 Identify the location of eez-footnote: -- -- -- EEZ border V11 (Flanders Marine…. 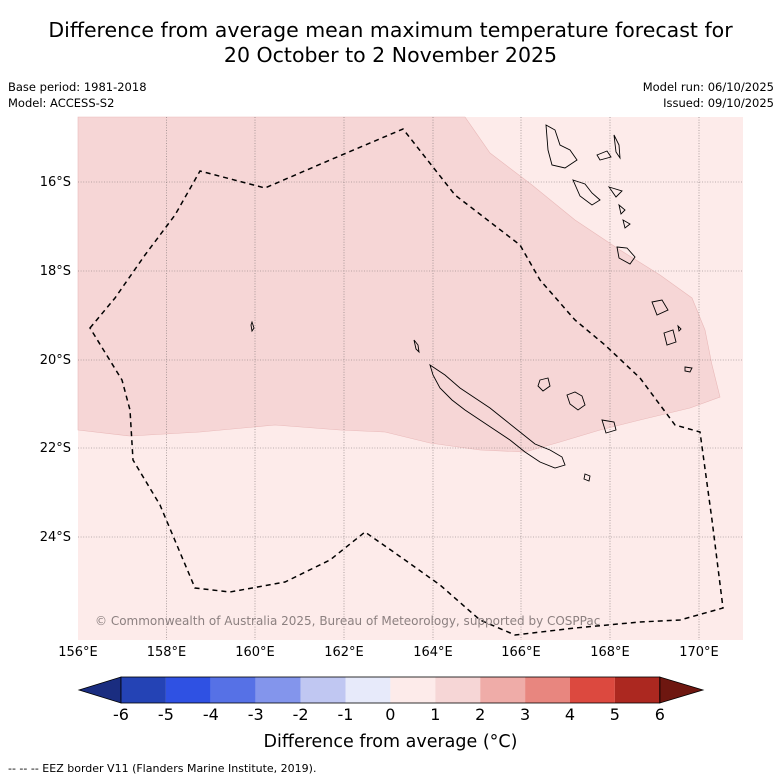
(162, 768).